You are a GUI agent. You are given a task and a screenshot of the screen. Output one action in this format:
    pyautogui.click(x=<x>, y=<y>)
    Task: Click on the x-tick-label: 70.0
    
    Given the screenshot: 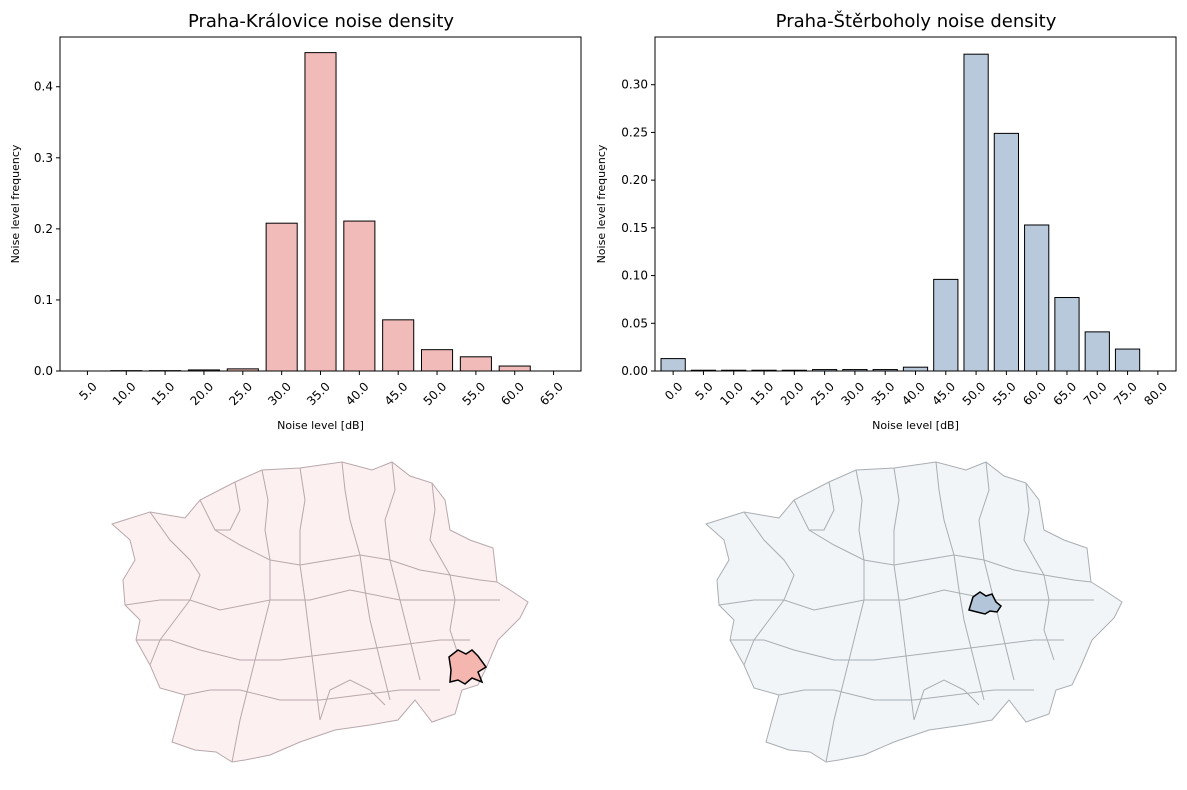 What is the action you would take?
    pyautogui.click(x=1095, y=393)
    